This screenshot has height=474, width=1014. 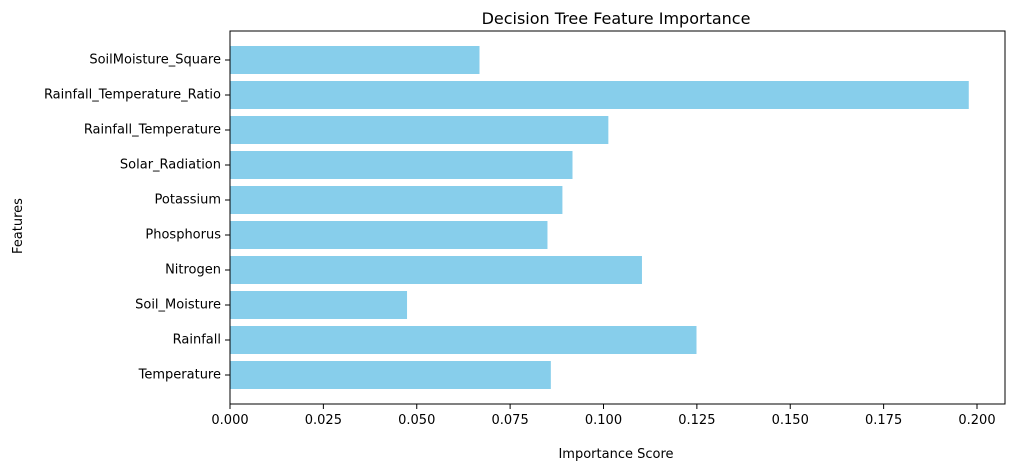 I want to click on x-tick-label: 0.075, so click(x=510, y=420).